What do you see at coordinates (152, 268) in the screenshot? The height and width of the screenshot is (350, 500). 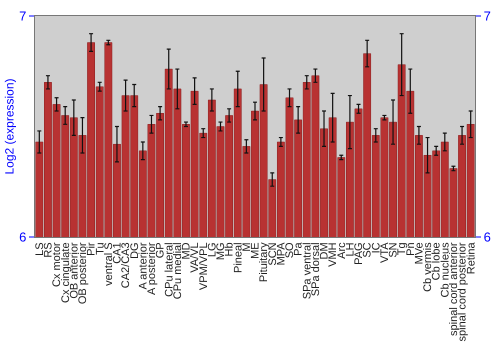 I see `x-tick-label: A posterior` at bounding box center [152, 268].